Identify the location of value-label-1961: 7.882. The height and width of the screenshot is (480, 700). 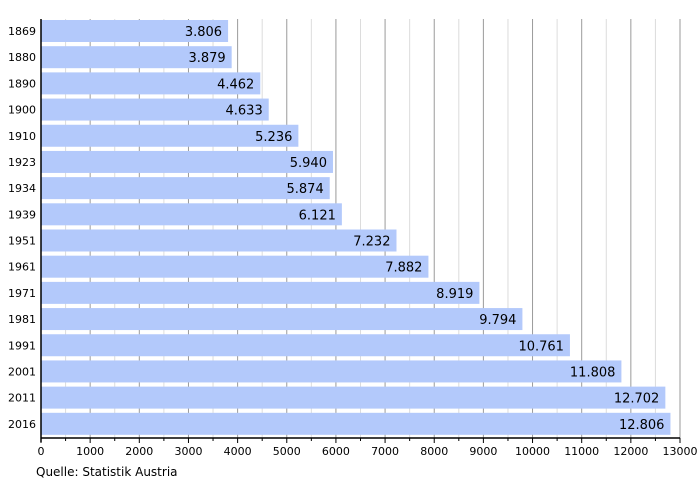
(403, 268).